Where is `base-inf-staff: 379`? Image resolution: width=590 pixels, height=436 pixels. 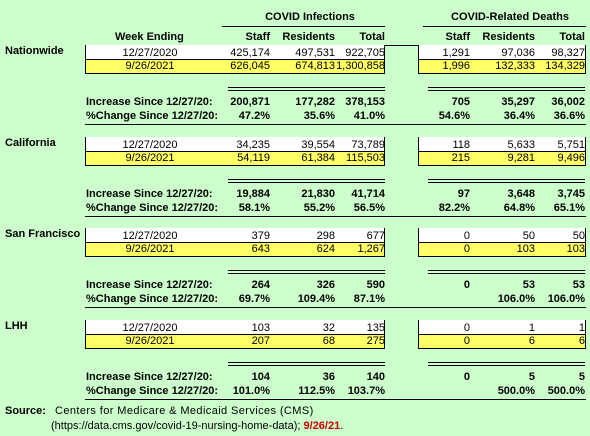 base-inf-staff: 379 is located at coordinates (260, 236).